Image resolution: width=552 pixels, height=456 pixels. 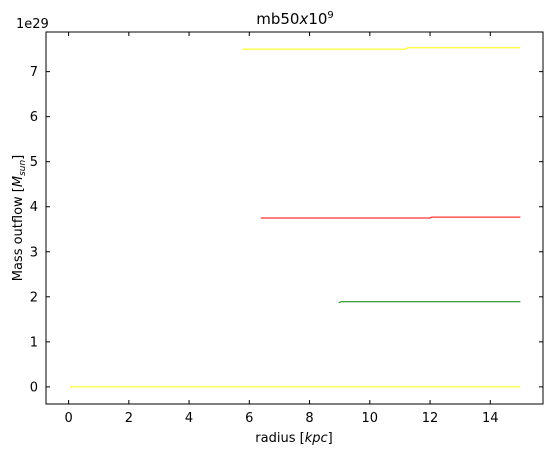 What do you see at coordinates (34, 162) in the screenshot?
I see `y-tick-label: 5` at bounding box center [34, 162].